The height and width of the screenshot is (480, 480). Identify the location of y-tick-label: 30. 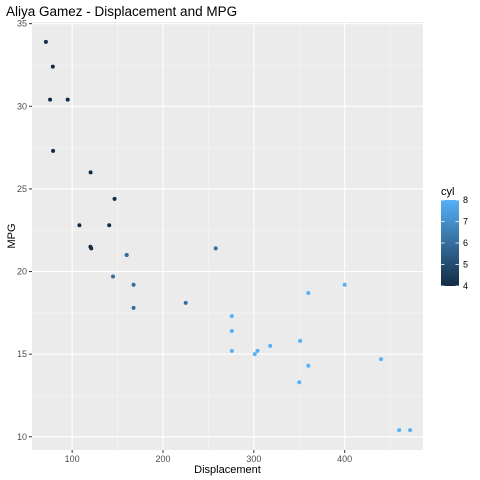
(22, 106).